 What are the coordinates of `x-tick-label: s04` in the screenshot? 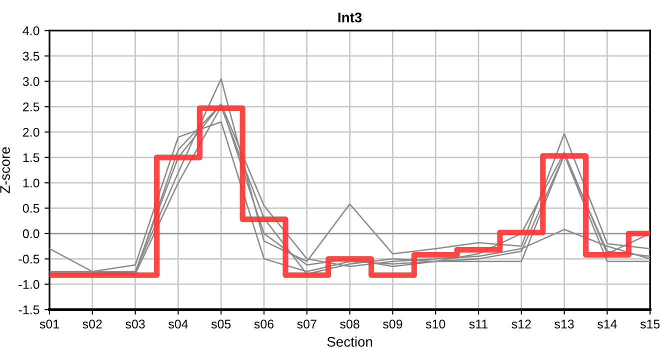 It's located at (178, 324).